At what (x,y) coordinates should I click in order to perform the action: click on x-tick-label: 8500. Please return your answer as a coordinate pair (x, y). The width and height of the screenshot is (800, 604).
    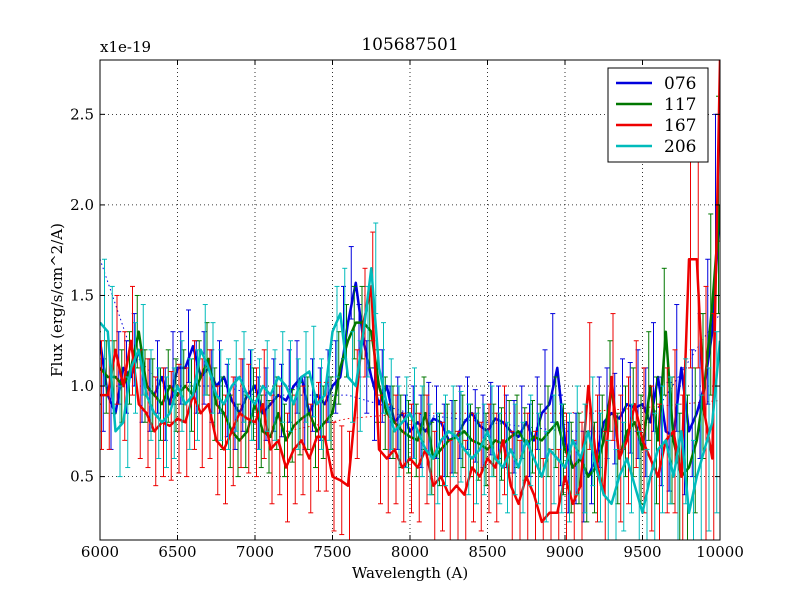
    Looking at the image, I should click on (487, 552).